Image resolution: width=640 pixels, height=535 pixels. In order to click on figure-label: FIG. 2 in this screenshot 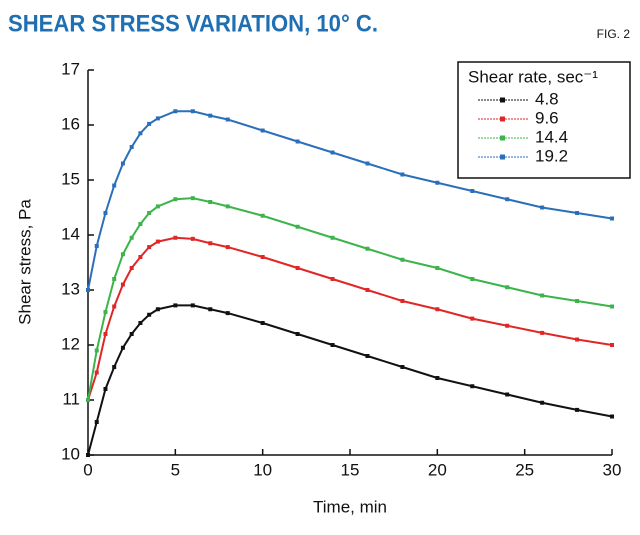, I will do `click(614, 34)`.